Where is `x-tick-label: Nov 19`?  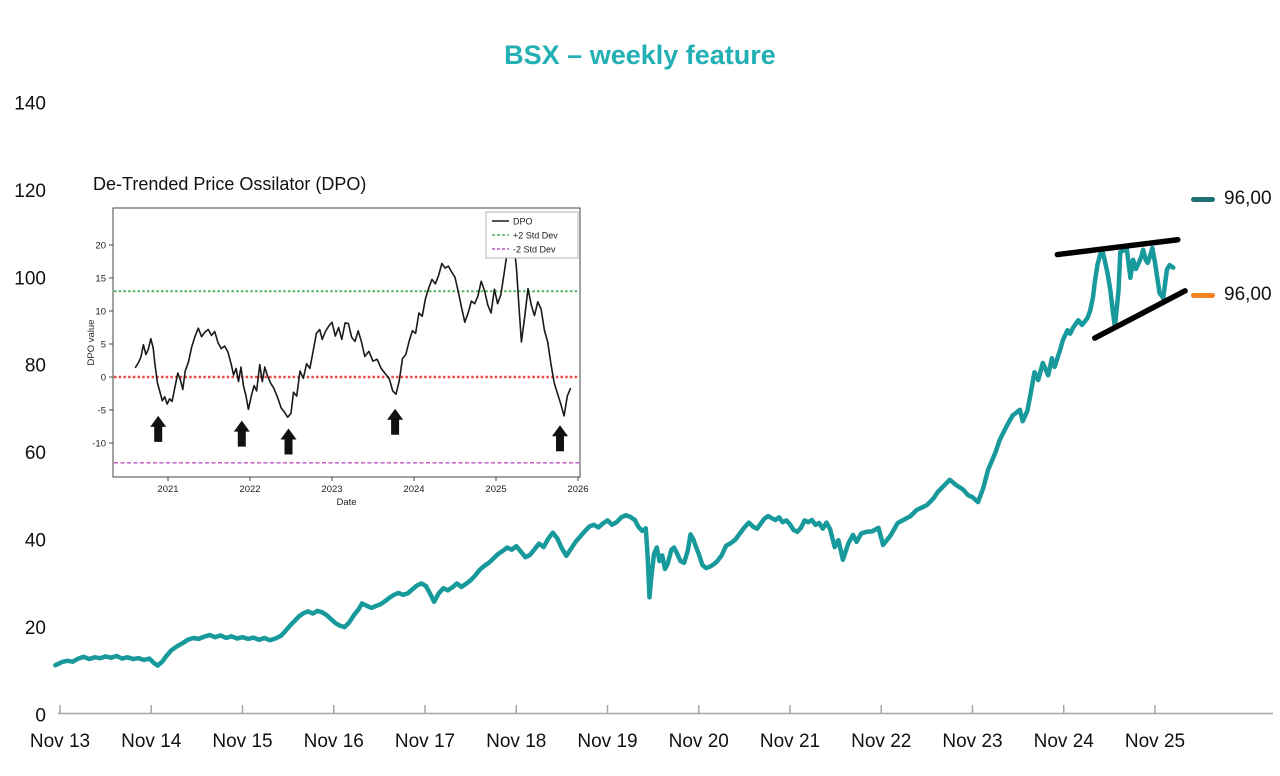
x-tick-label: Nov 19 is located at coordinates (607, 741).